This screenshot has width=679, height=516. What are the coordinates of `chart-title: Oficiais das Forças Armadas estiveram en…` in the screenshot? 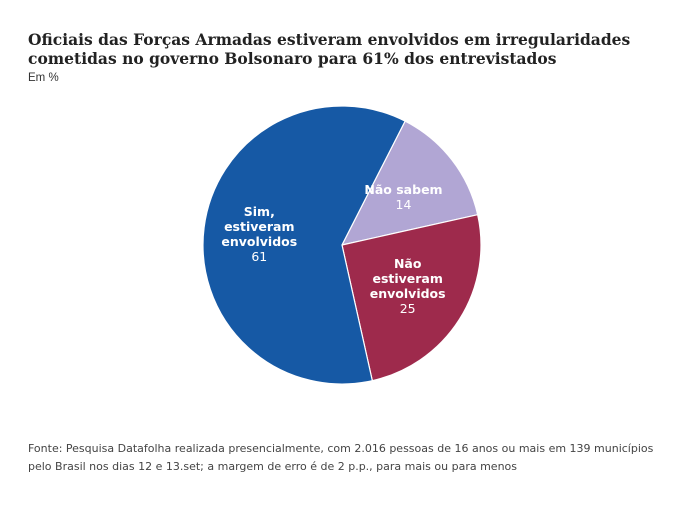 It's located at (329, 49).